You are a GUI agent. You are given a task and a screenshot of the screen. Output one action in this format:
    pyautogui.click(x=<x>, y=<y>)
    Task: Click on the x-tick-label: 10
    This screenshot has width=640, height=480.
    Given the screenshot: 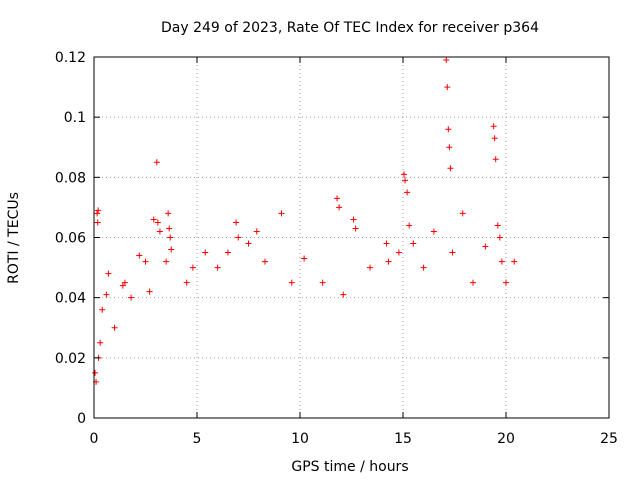 What is the action you would take?
    pyautogui.click(x=300, y=439)
    